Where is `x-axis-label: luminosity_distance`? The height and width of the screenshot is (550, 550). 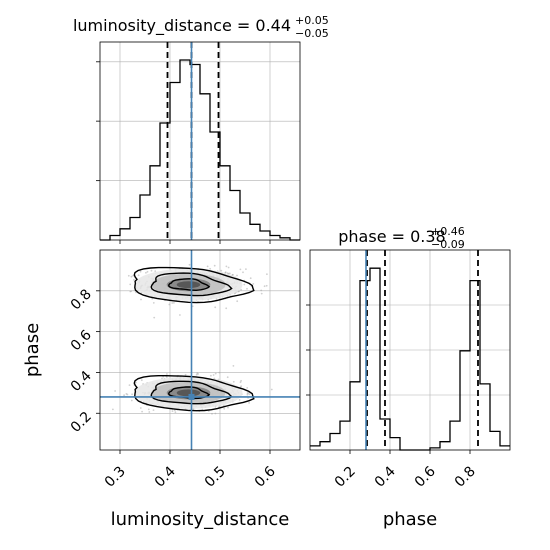
x-axis-label: luminosity_distance is located at coordinates (200, 519).